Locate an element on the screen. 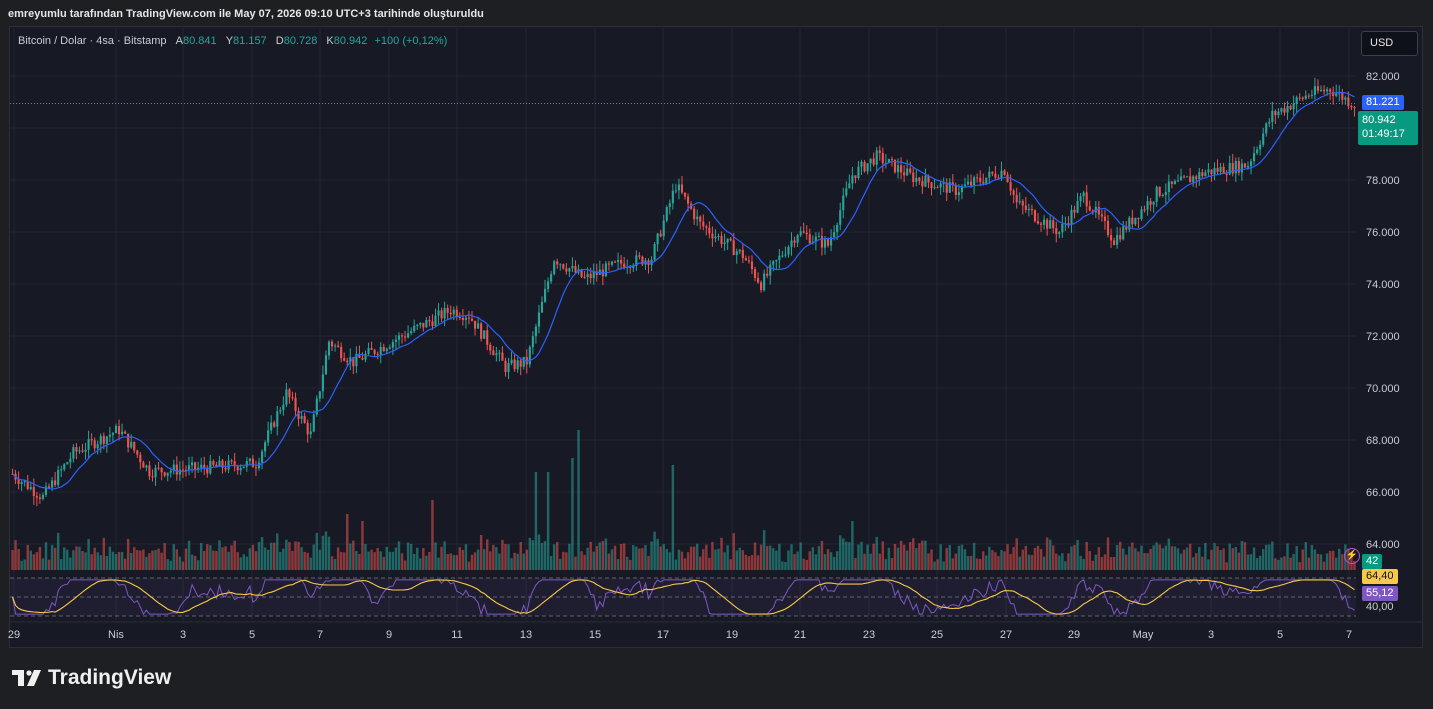 The image size is (1433, 709). tradingview-logo-icon is located at coordinates (26, 678).